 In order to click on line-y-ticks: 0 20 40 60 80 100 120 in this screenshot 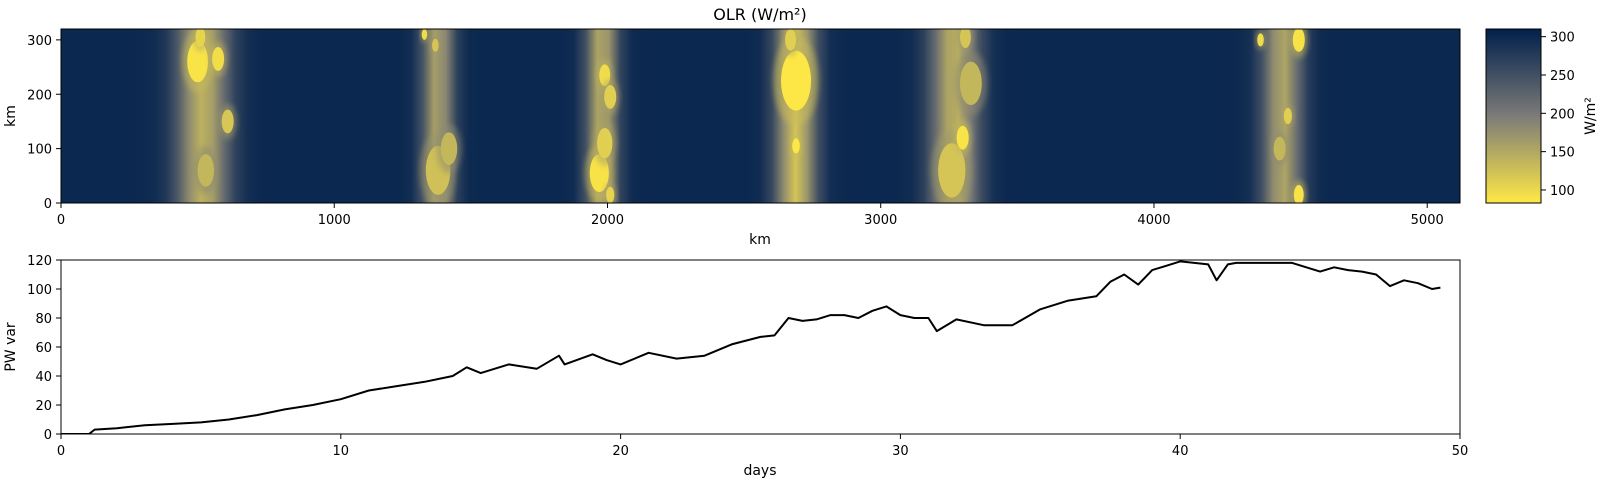, I will do `click(44, 348)`.